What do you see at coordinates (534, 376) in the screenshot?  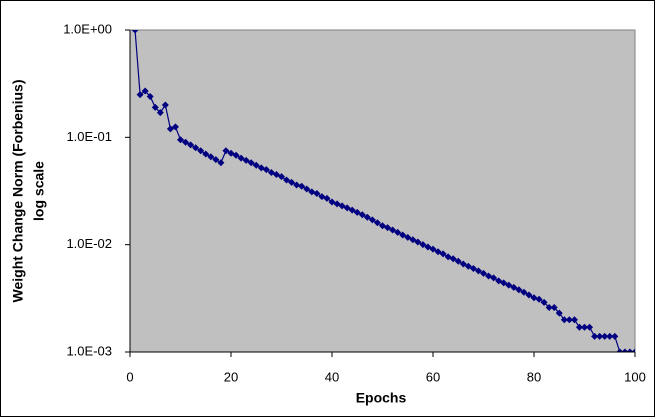 I see `x-tick-label: 80` at bounding box center [534, 376].